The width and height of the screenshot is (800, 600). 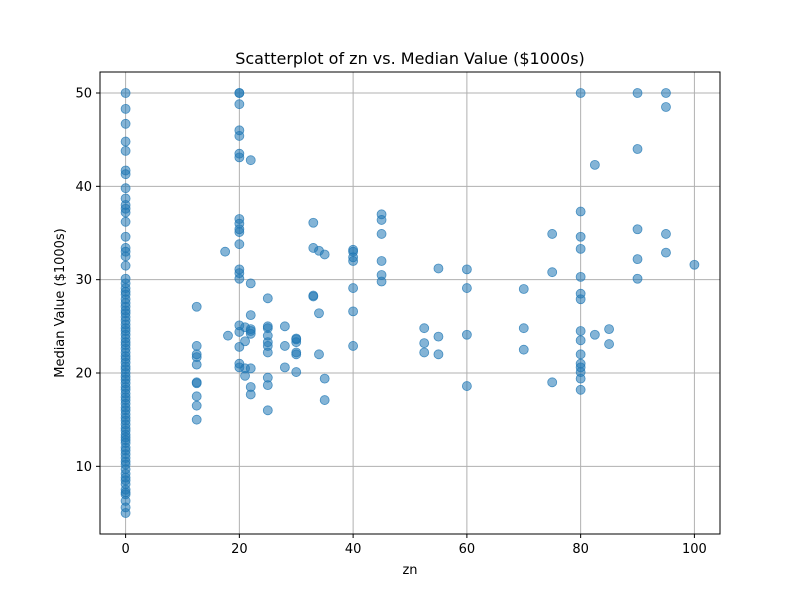 I want to click on x-axis-label: zn, so click(x=409, y=570).